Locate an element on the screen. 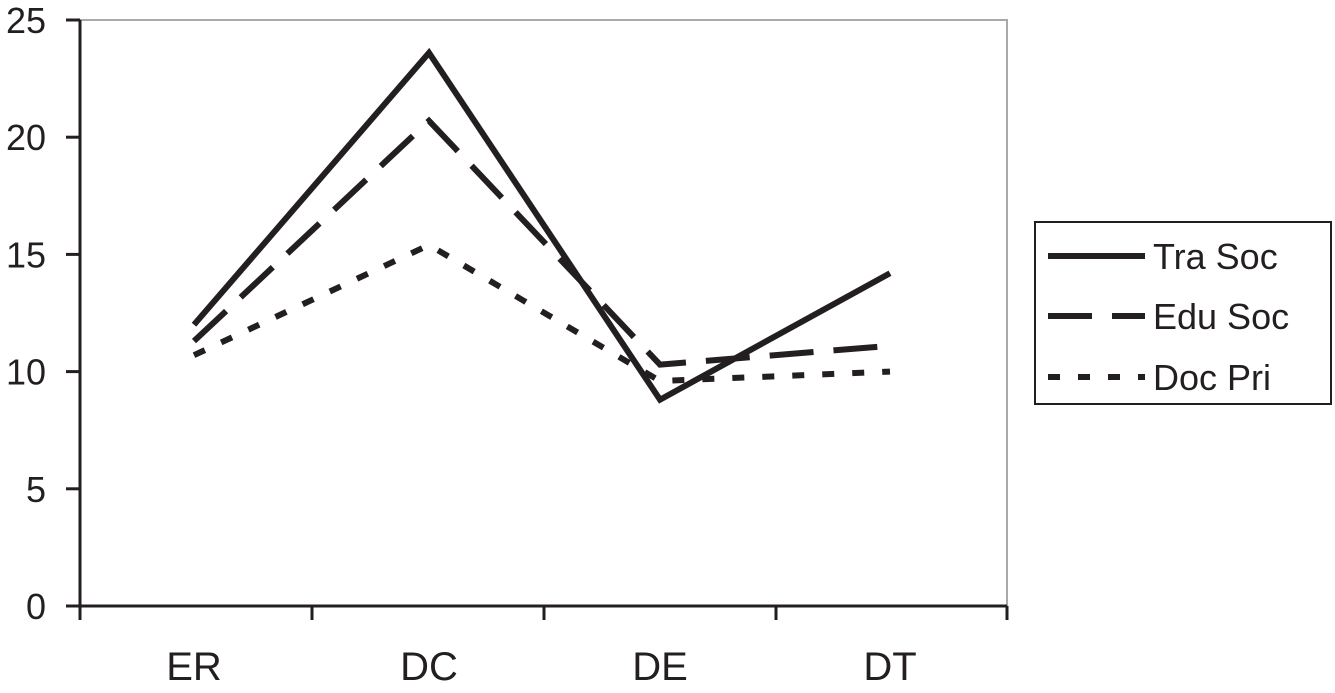 The height and width of the screenshot is (693, 1335). legend: Tra Soc Edu Soc Doc Pri is located at coordinates (1183, 313).